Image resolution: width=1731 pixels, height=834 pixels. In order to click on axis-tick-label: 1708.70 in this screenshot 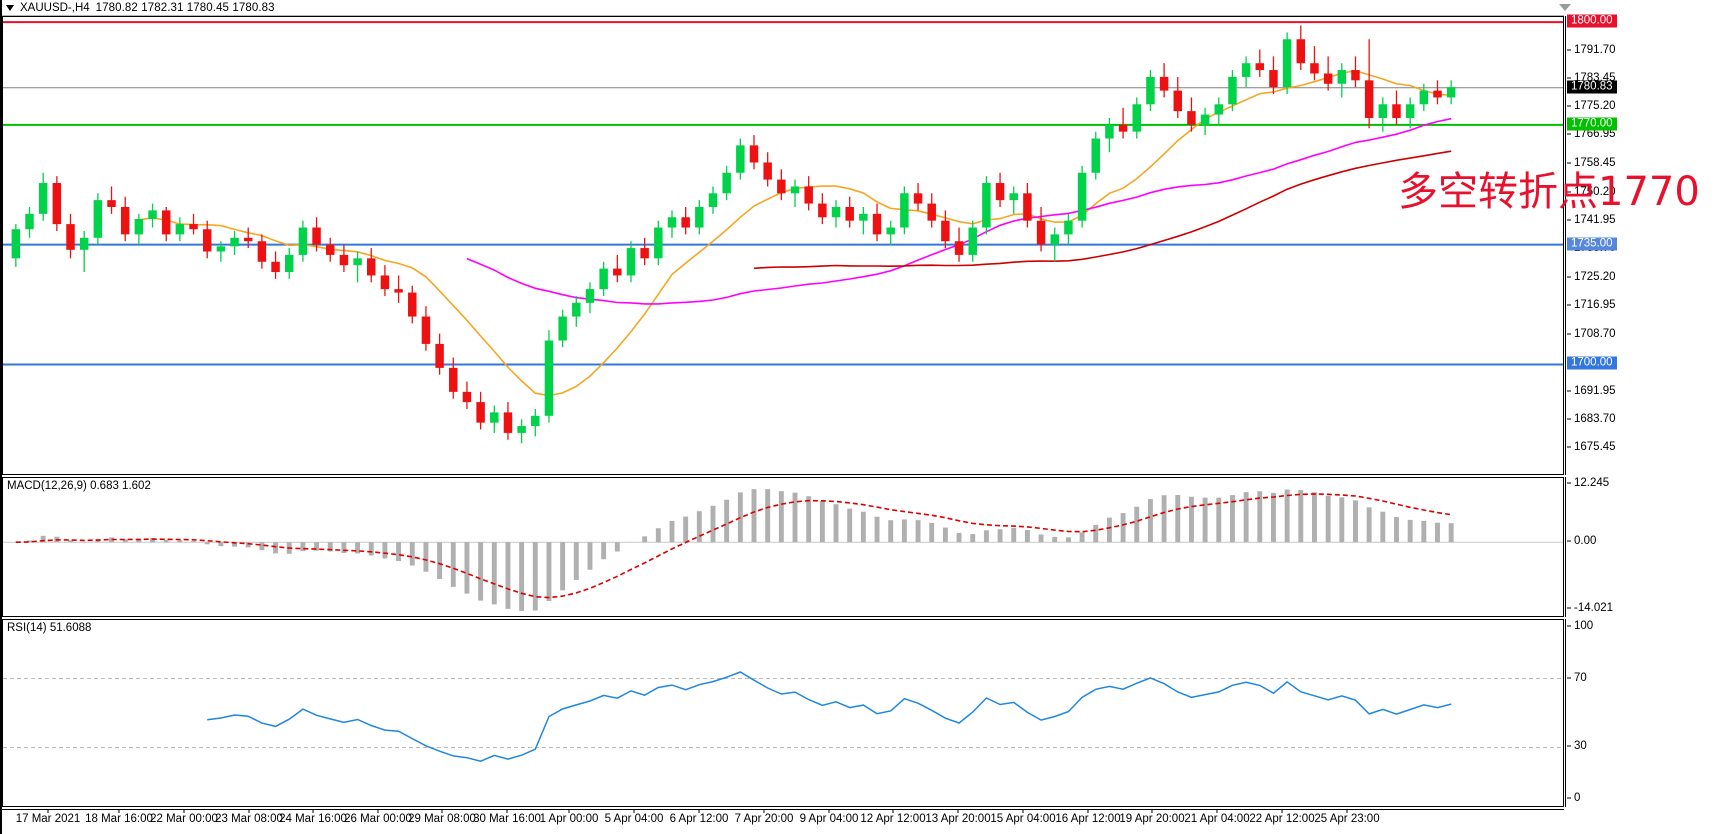, I will do `click(1591, 334)`.